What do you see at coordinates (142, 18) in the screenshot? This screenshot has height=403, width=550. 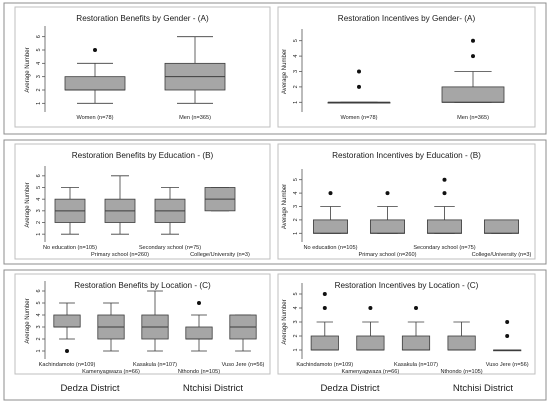 I see `chart-title: Restoration Benefits by Gender - (A)` at bounding box center [142, 18].